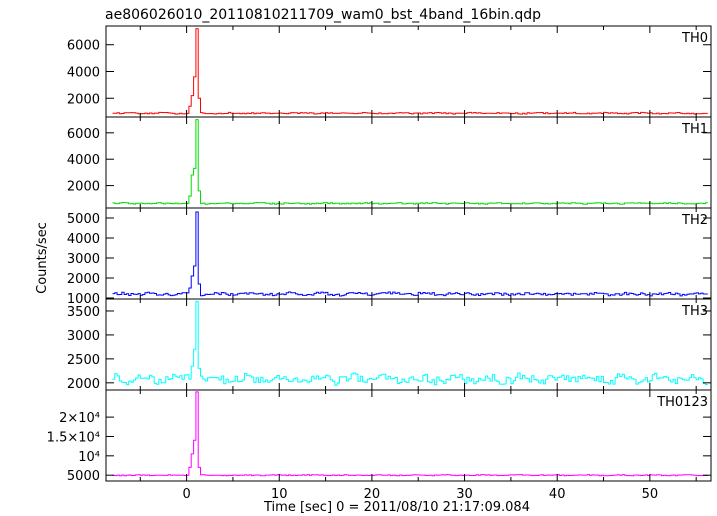 This screenshot has height=516, width=717. Describe the element at coordinates (694, 311) in the screenshot. I see `panel-label: TH3` at that location.